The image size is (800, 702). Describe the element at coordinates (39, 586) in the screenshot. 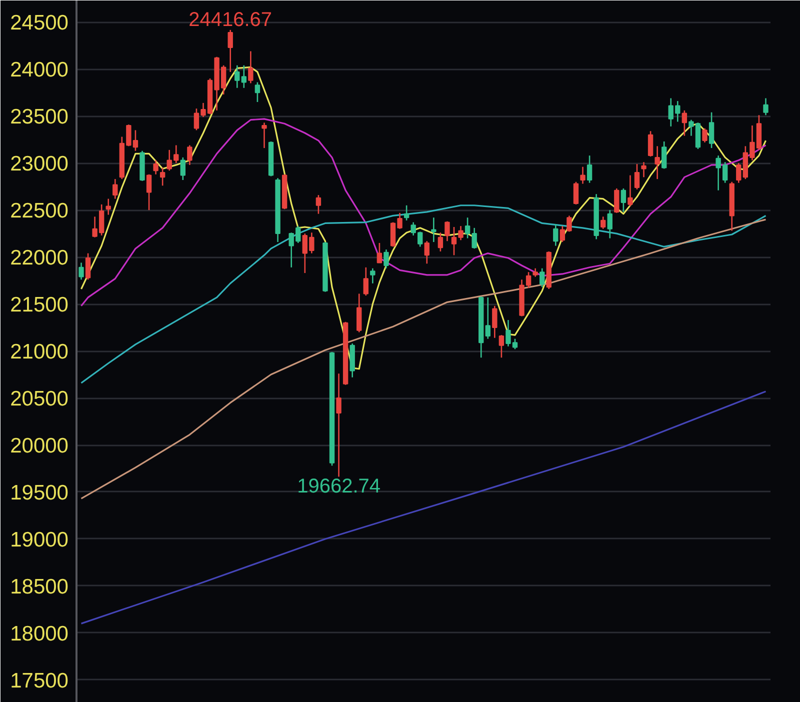

I see `y-tick-label: 18500` at that location.